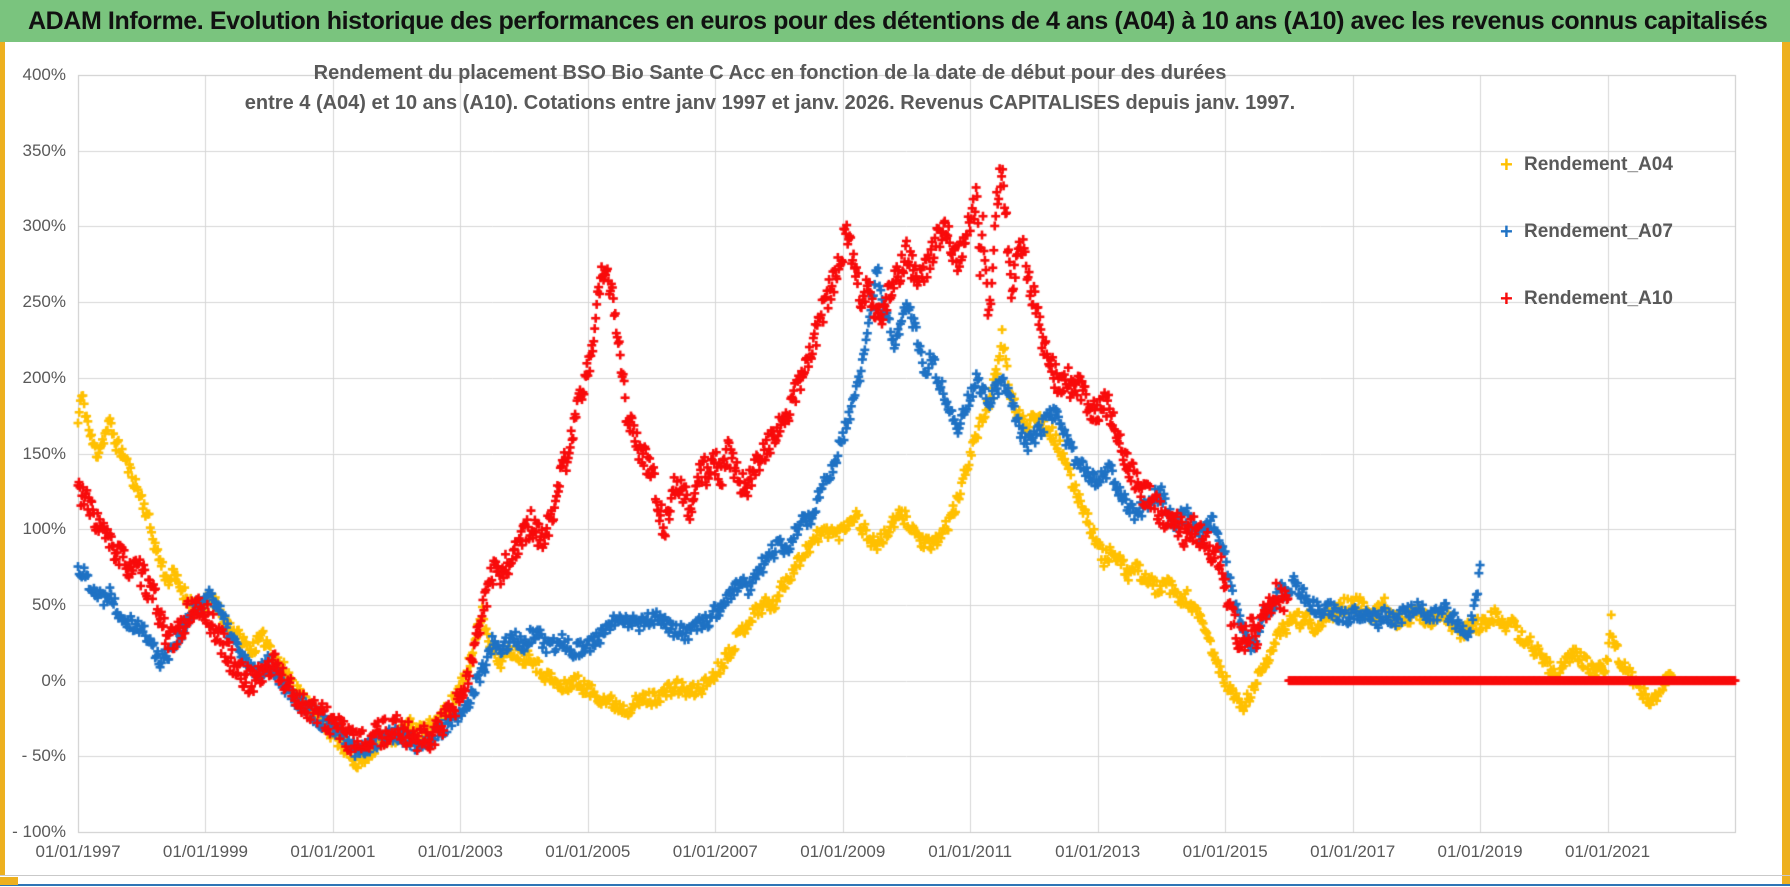 The width and height of the screenshot is (1790, 887). I want to click on y-axis-tick-label: 150%, so click(44, 453).